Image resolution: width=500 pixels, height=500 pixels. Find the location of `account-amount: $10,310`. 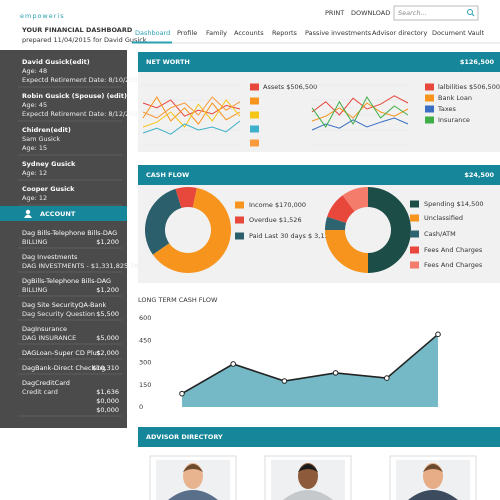

account-amount: $10,310 is located at coordinates (105, 368).